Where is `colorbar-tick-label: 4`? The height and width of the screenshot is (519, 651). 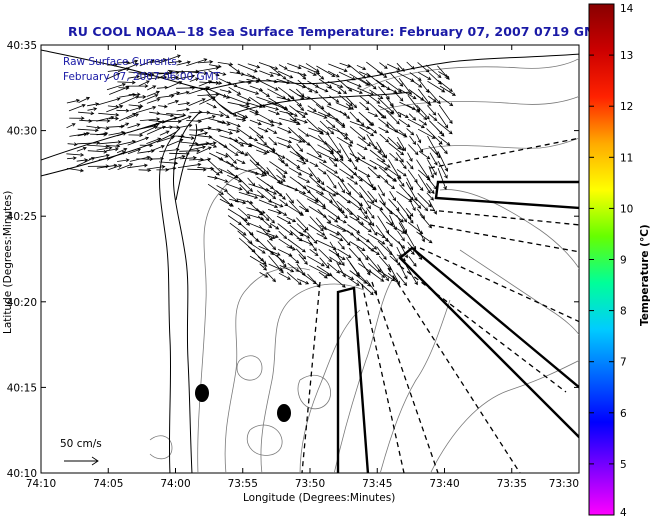 colorbar-tick-label: 4 is located at coordinates (623, 513).